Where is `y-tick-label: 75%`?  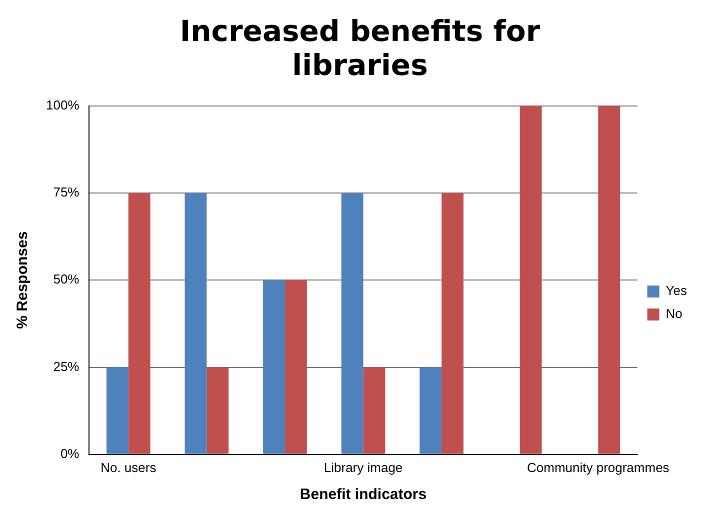
y-tick-label: 75% is located at coordinates (66, 192).